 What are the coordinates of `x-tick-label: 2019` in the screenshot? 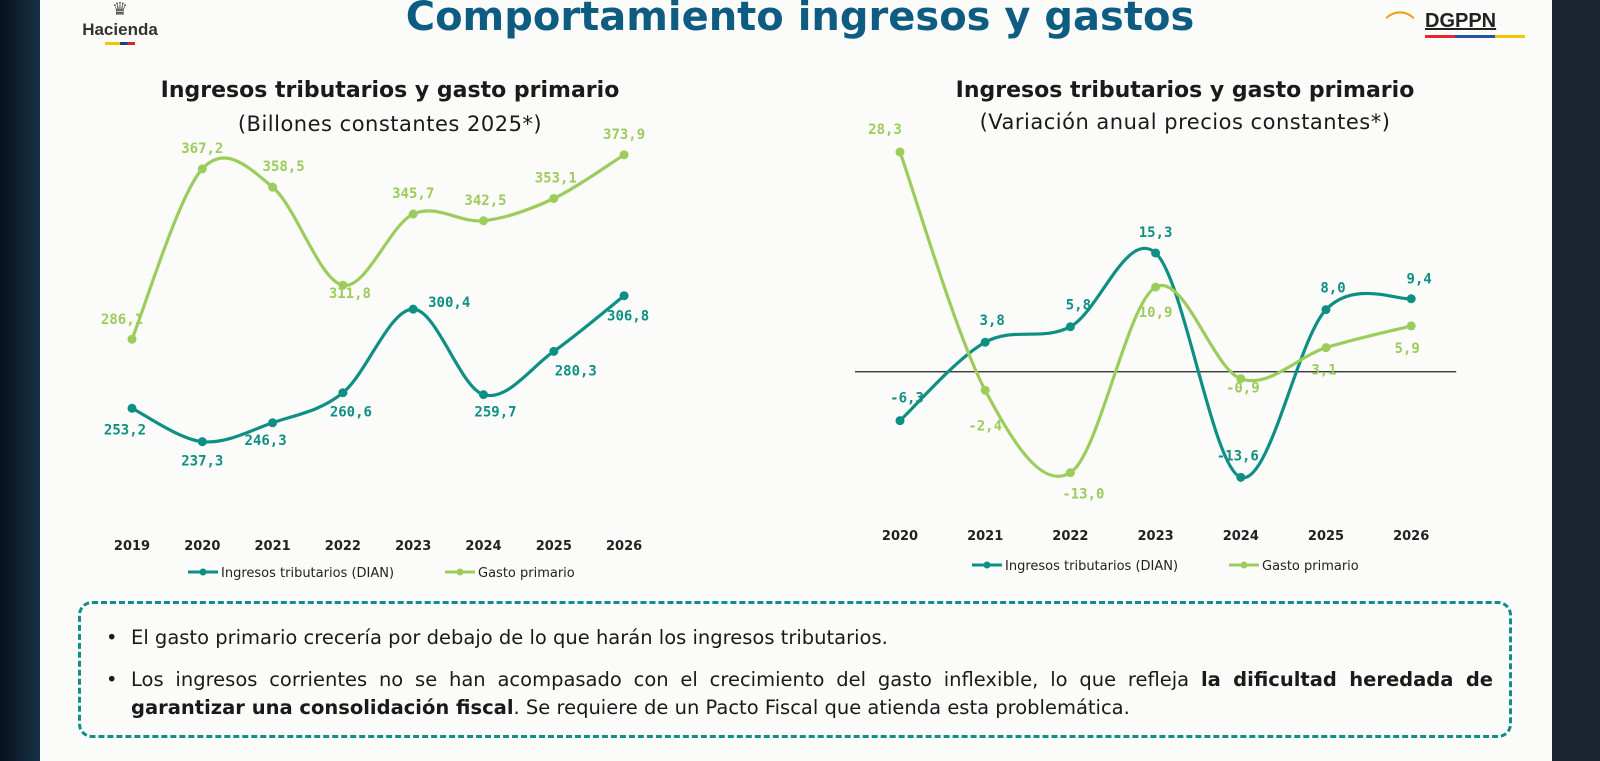 It's located at (132, 546).